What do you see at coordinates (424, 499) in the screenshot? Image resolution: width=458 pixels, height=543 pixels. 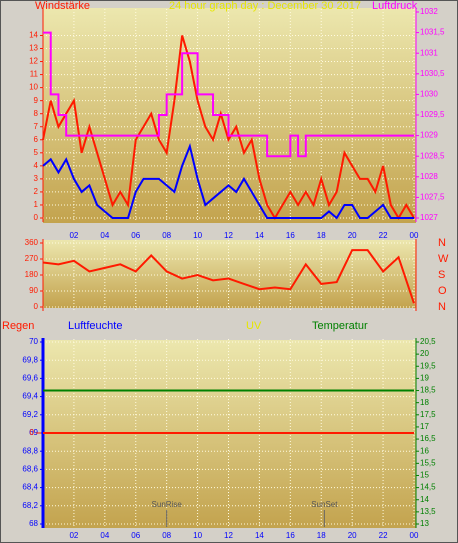 I see `y2-tick-label: 14` at bounding box center [424, 499].